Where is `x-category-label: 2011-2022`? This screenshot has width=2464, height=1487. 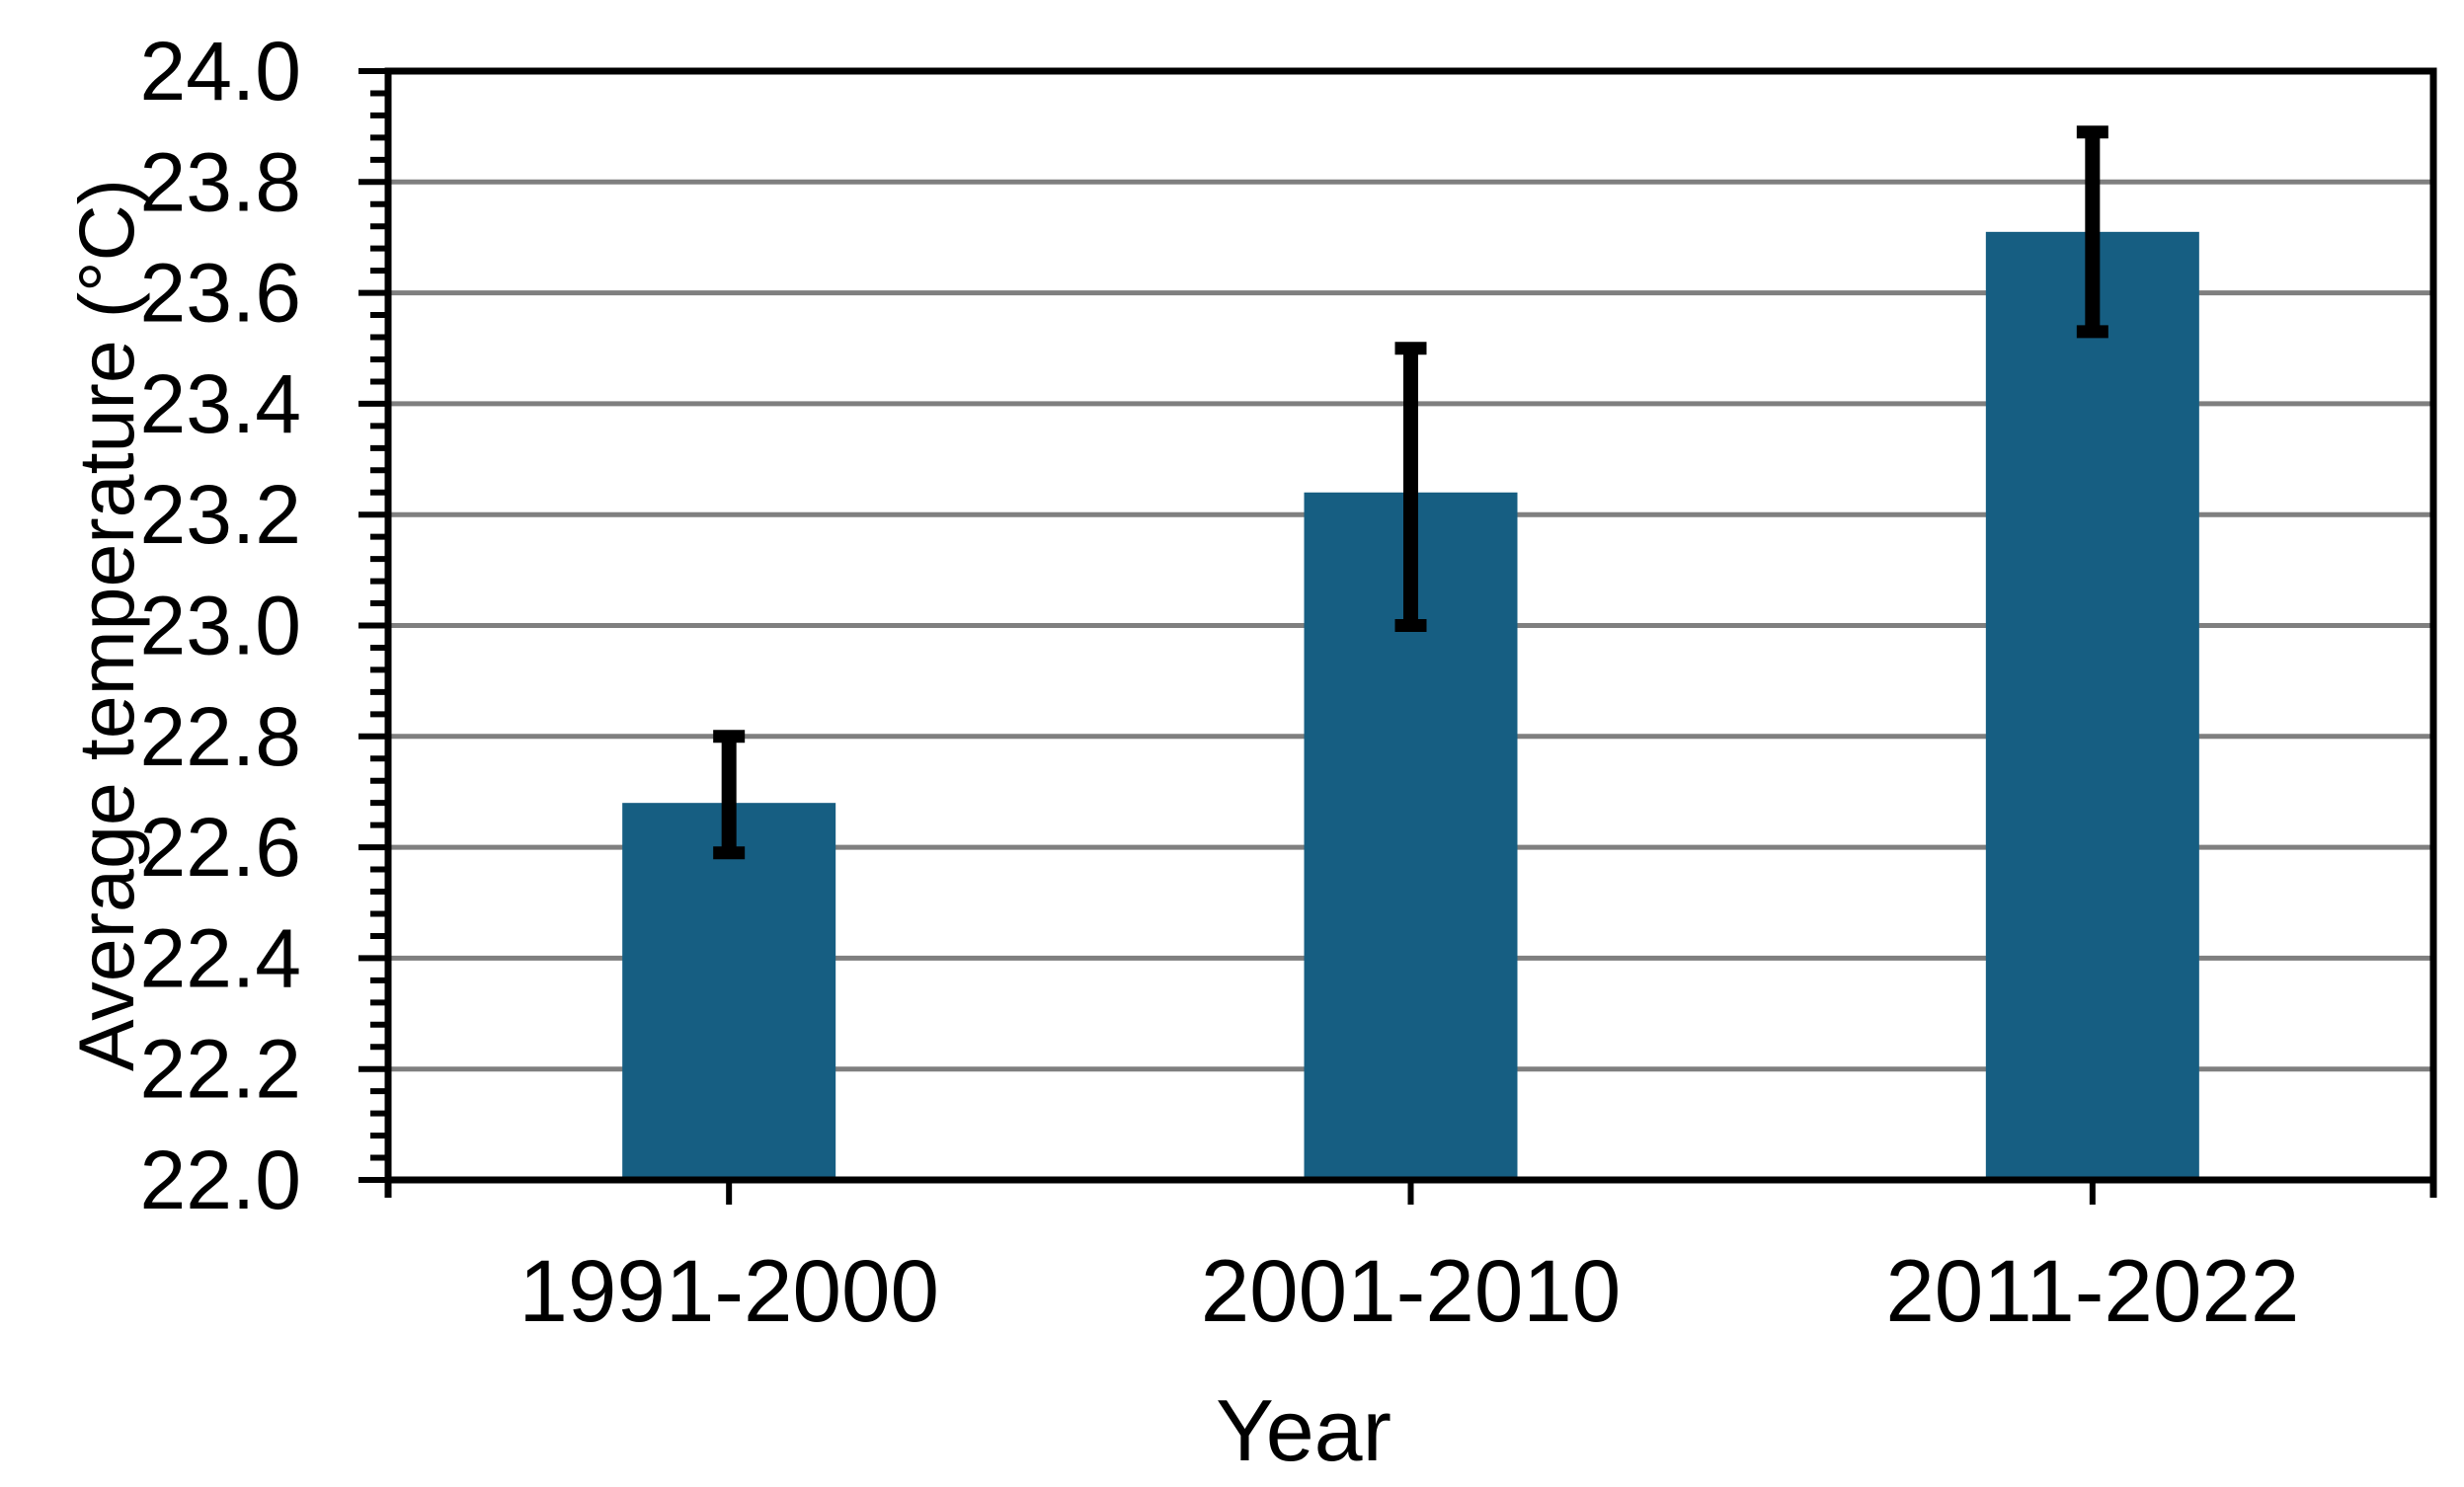
x-category-label: 2011-2022 is located at coordinates (2092, 1291).